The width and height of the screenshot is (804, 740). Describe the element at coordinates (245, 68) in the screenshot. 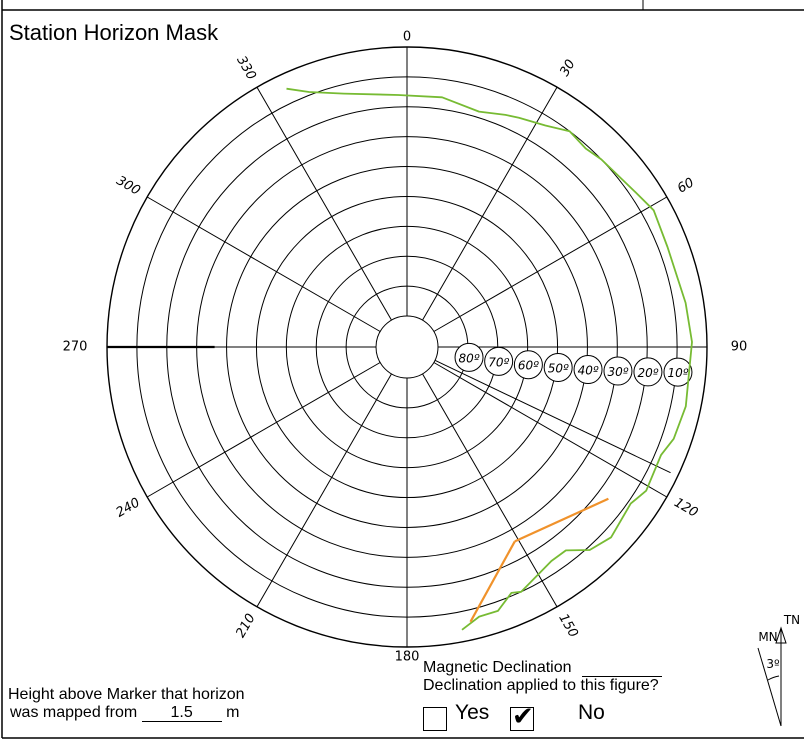

I see `azimuth-label: 330` at that location.